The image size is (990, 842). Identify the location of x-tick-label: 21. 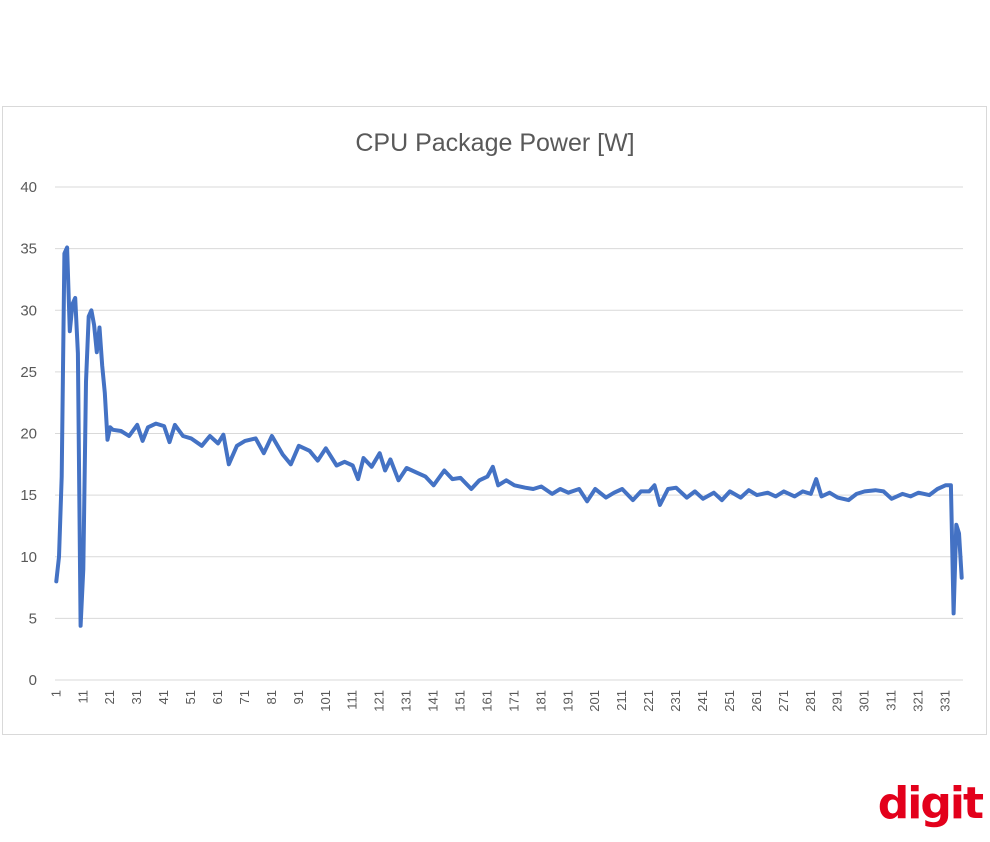
(109, 697).